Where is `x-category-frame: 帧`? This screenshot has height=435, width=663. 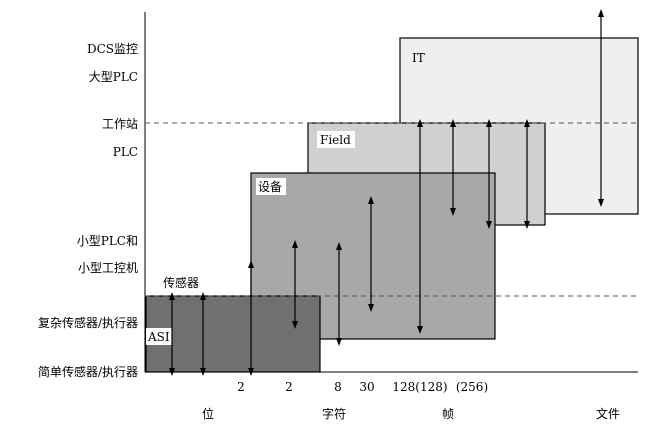
x-category-frame: 帧 is located at coordinates (448, 414).